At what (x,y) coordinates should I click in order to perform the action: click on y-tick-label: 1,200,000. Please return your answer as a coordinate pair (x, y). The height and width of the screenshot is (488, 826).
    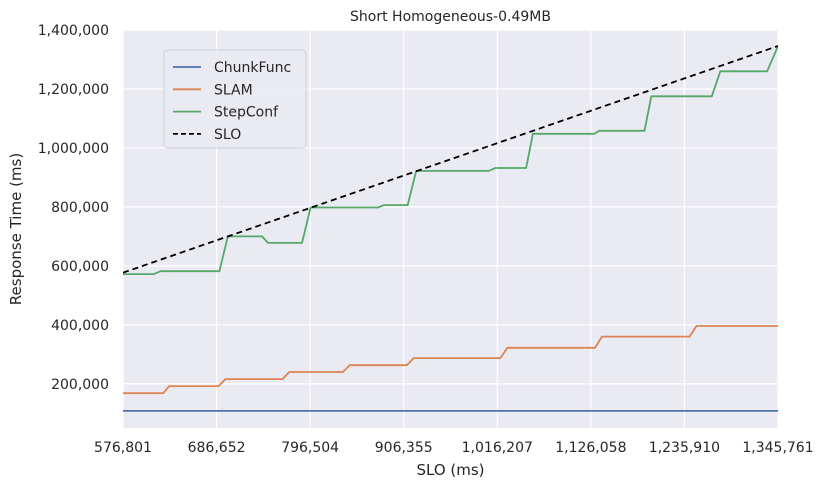
    Looking at the image, I should click on (73, 90).